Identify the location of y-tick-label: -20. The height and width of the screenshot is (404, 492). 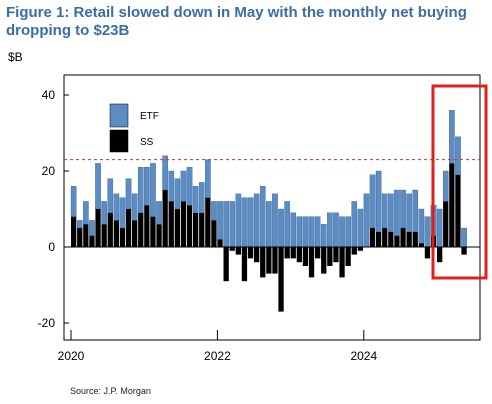
(47, 323).